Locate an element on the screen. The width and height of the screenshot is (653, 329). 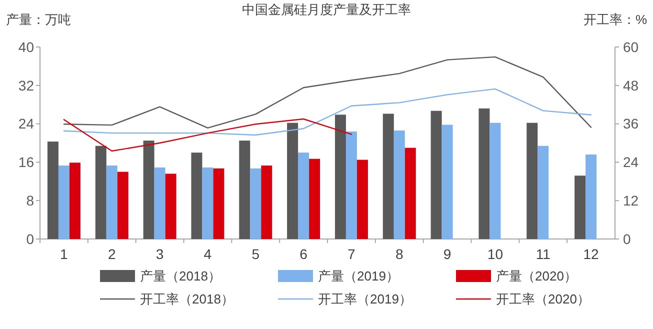
legend-label: 开工率（2020） is located at coordinates (543, 299).